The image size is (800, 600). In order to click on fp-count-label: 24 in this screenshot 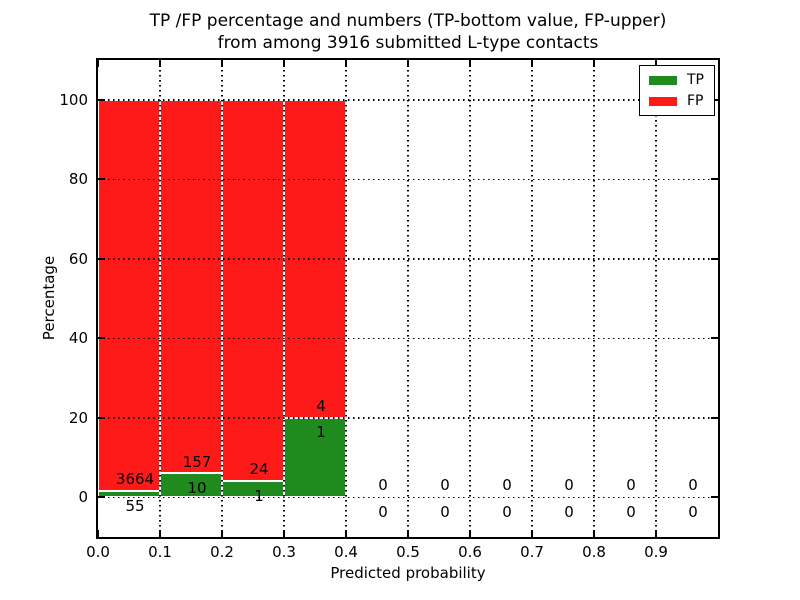, I will do `click(259, 469)`.